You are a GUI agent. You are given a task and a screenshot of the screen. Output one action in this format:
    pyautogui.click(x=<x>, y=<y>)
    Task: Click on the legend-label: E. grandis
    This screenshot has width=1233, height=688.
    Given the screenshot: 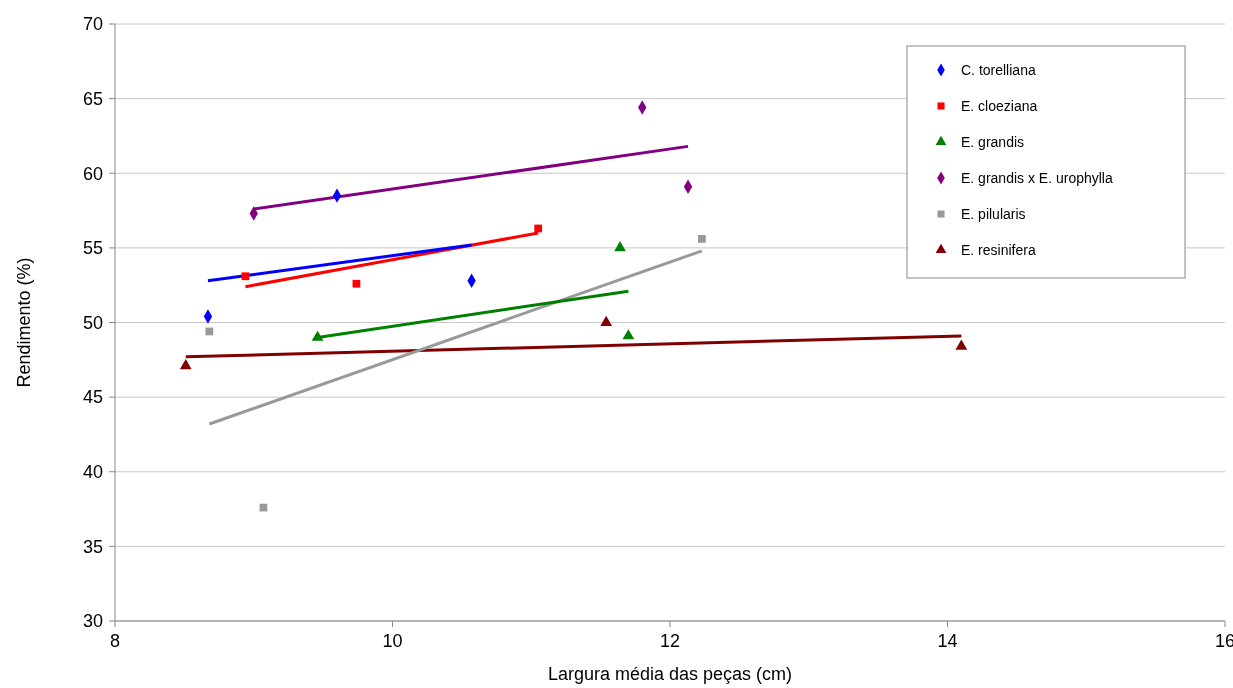 What is the action you would take?
    pyautogui.click(x=993, y=141)
    